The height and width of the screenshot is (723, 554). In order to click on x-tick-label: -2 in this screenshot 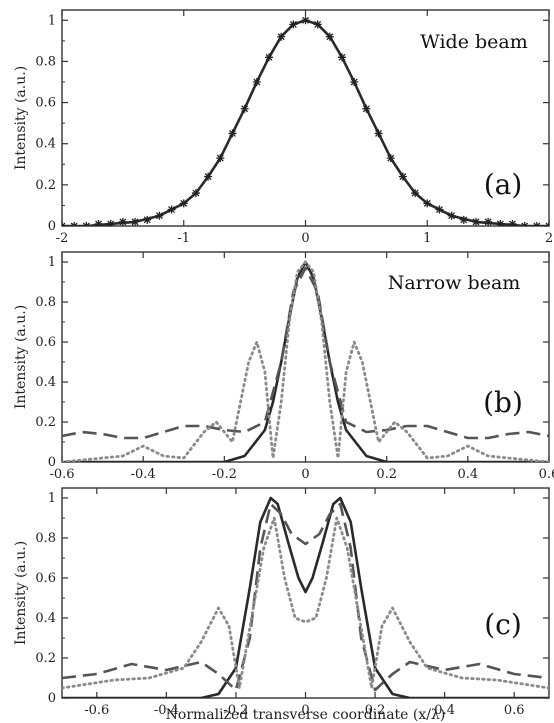, I will do `click(62, 238)`.